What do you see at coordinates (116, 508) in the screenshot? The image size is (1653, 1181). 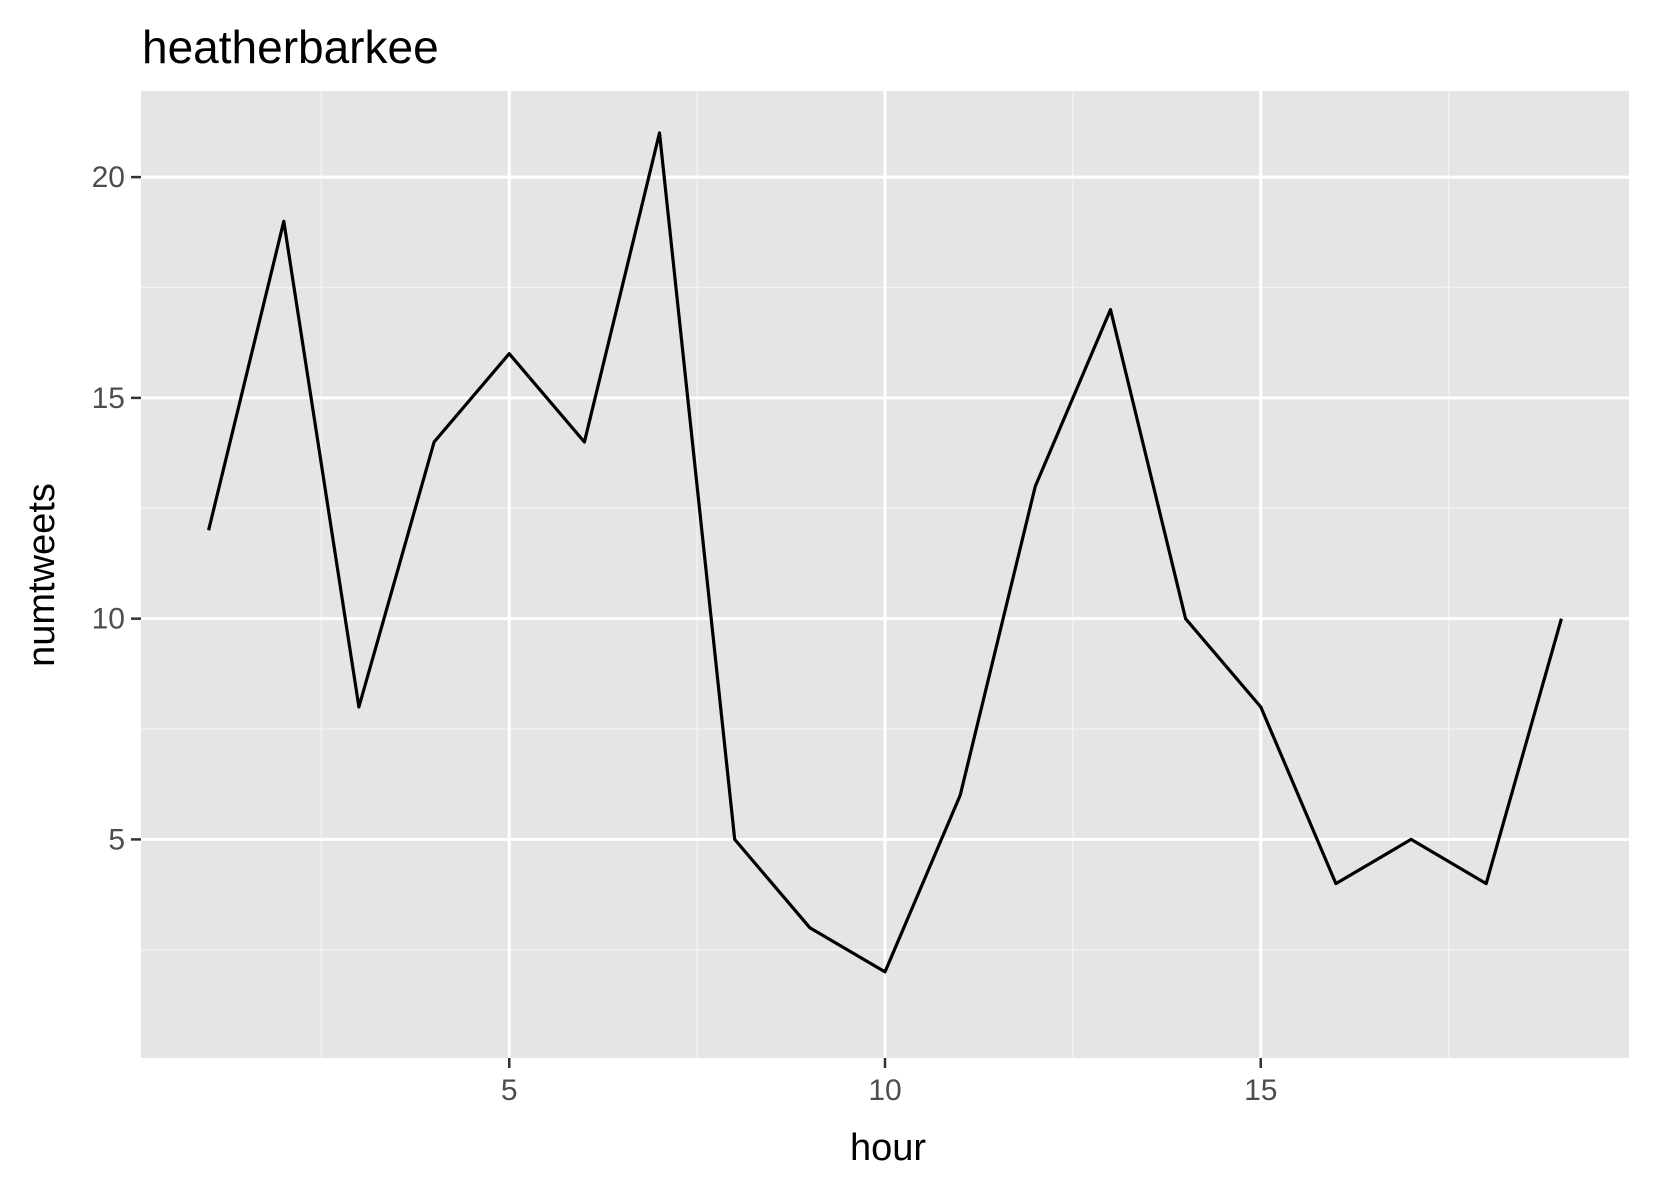 I see `y-axis: 5 10 15 20` at bounding box center [116, 508].